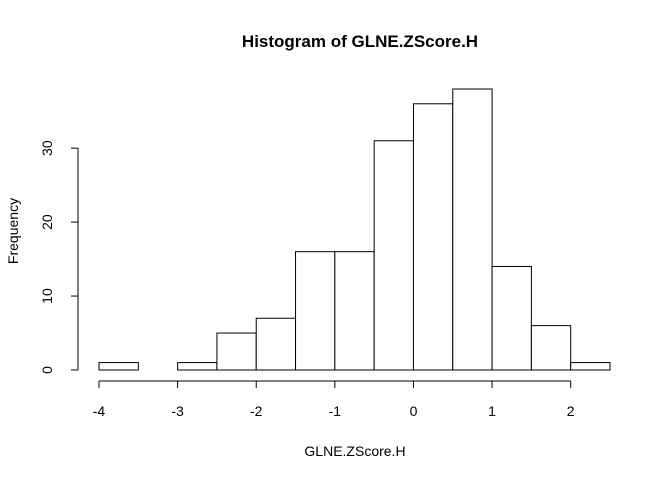 This screenshot has width=672, height=480. What do you see at coordinates (334, 399) in the screenshot?
I see `x-axis: -4 -3 -2 -1 0 1 2` at bounding box center [334, 399].